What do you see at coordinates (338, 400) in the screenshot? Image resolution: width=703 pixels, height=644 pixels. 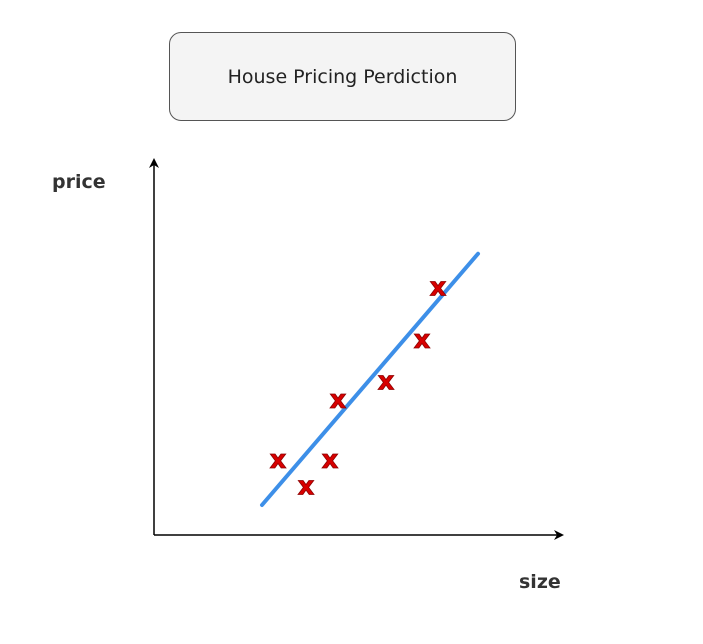 I see `data-point-4: x` at bounding box center [338, 400].